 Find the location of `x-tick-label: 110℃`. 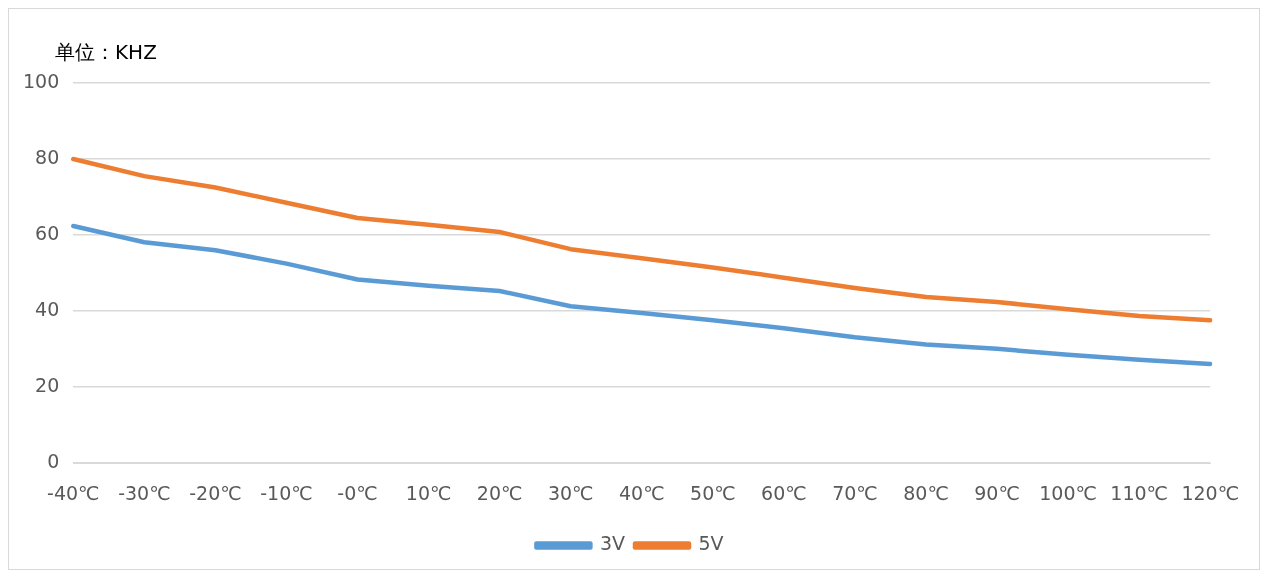

x-tick-label: 110℃ is located at coordinates (1139, 492).